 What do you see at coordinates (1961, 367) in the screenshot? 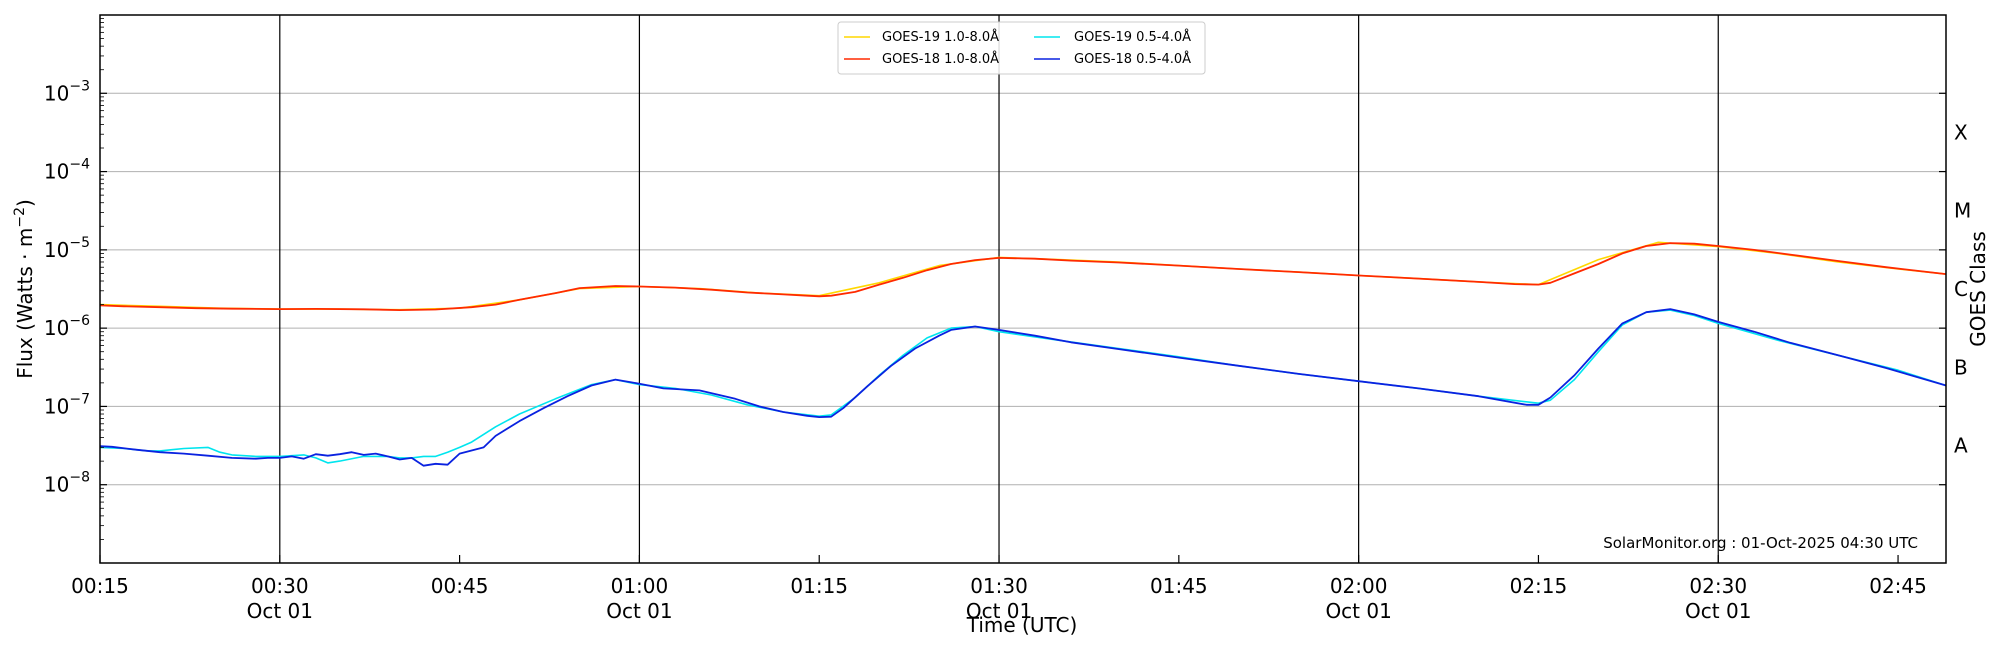
I see `goes-class-b: B` at bounding box center [1961, 367].